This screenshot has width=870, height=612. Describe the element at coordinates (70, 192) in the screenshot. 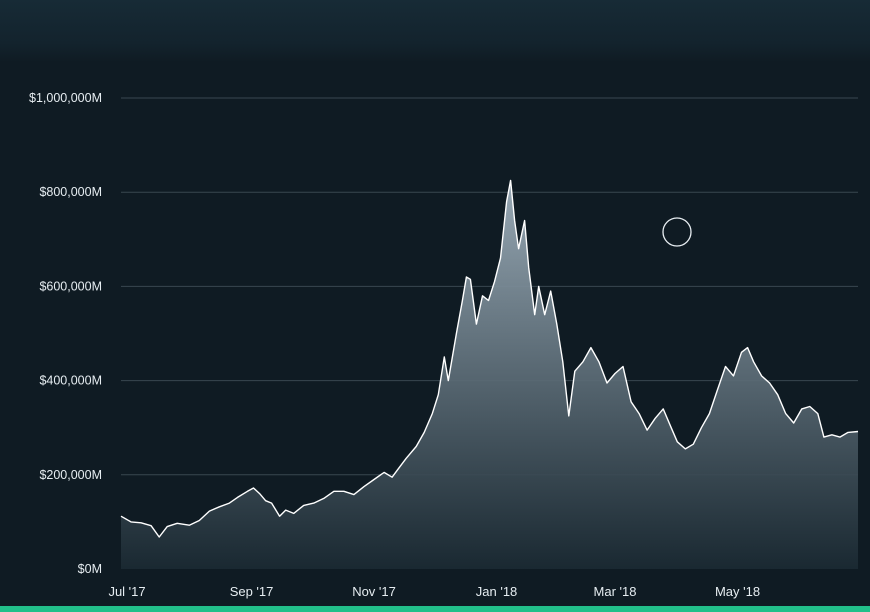

I see `y-tick-label: $800,000M` at that location.